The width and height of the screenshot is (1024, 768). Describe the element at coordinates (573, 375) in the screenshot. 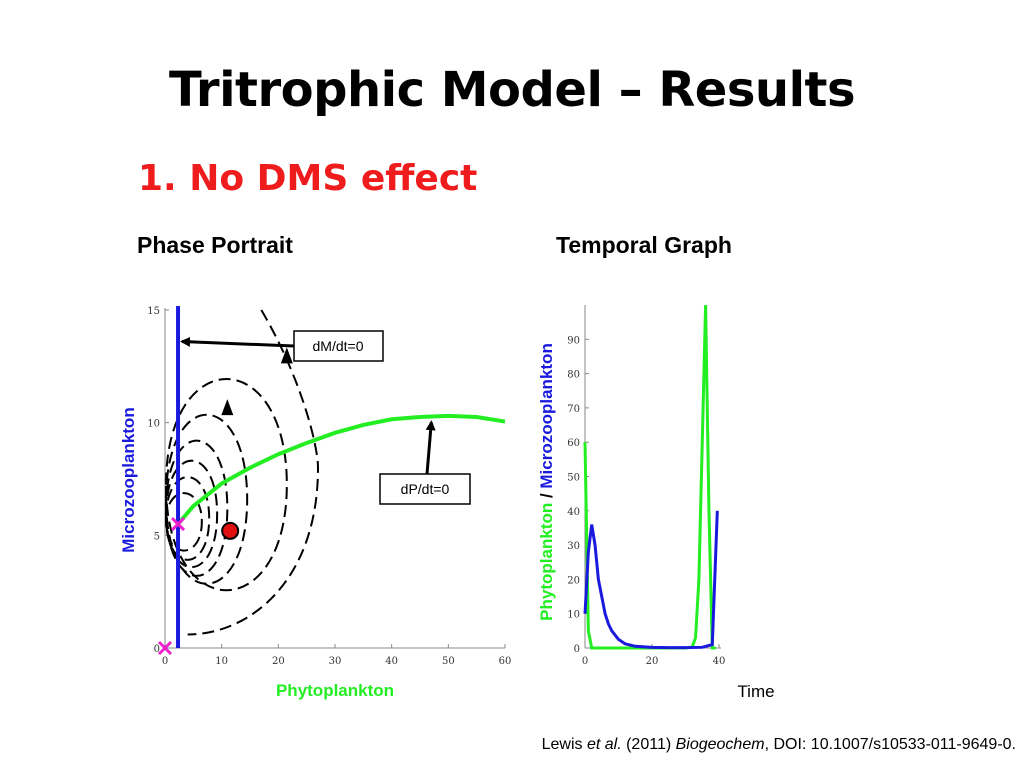

I see `temporal-y-tick-label: 80` at that location.